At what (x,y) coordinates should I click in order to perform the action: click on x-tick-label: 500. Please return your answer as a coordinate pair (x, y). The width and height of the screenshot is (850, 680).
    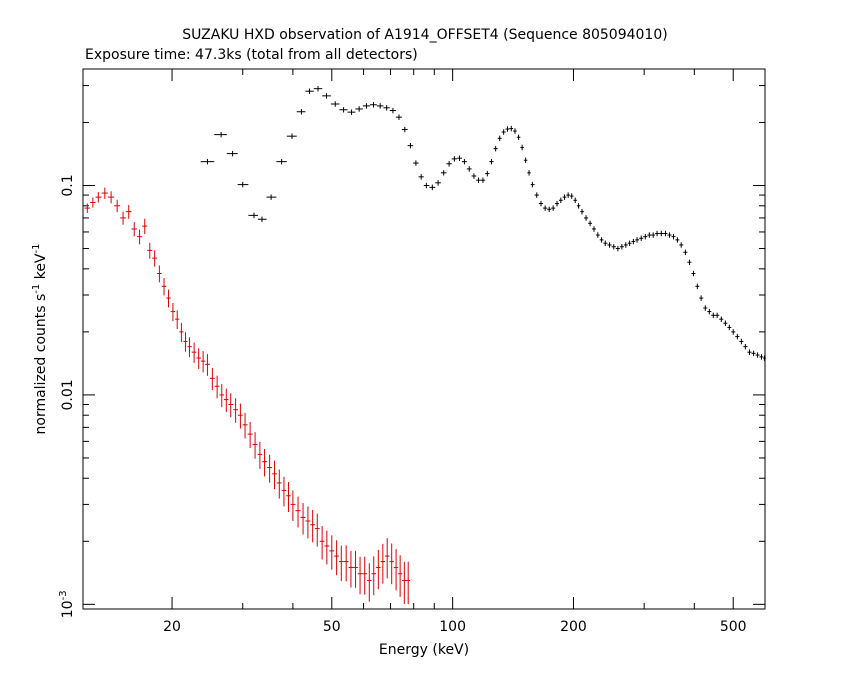
    Looking at the image, I should click on (733, 627).